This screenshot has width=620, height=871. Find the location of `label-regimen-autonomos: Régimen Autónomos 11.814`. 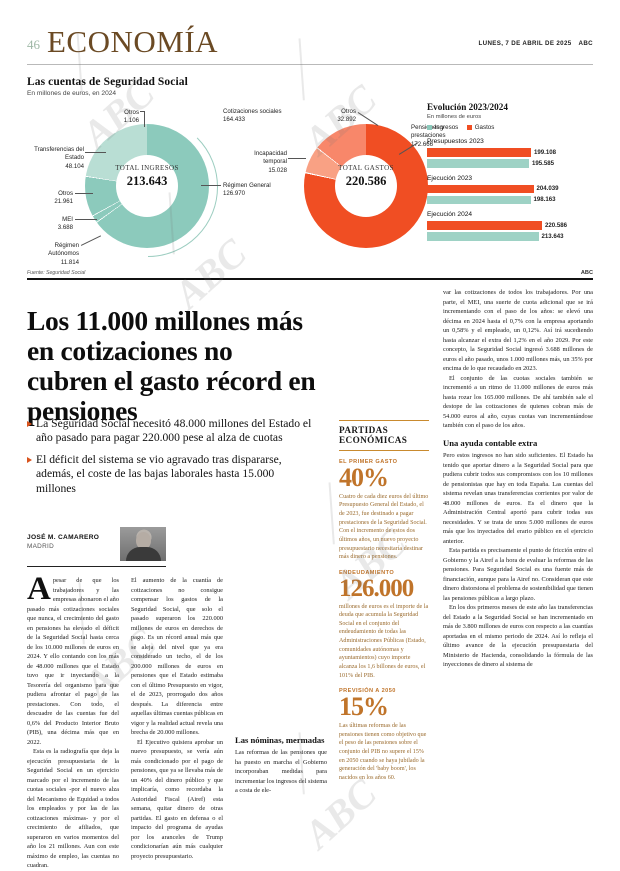

label-regimen-autonomos: Régimen Autónomos 11.814 is located at coordinates (63, 254).